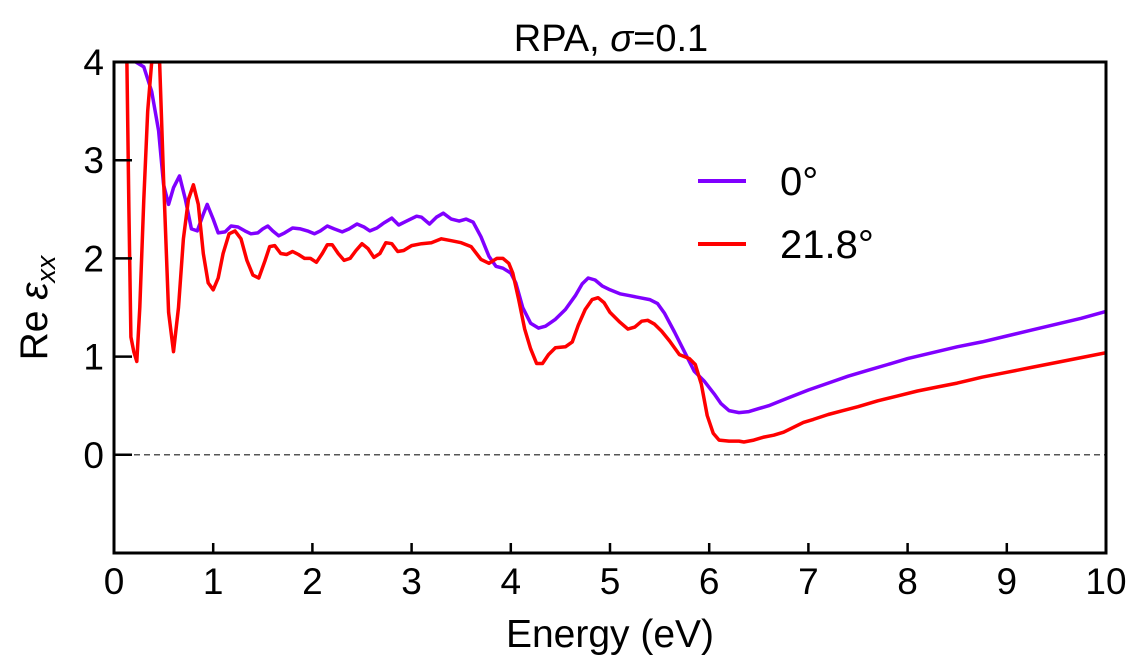 The width and height of the screenshot is (1146, 671). I want to click on x-tick-label: 6, so click(709, 581).